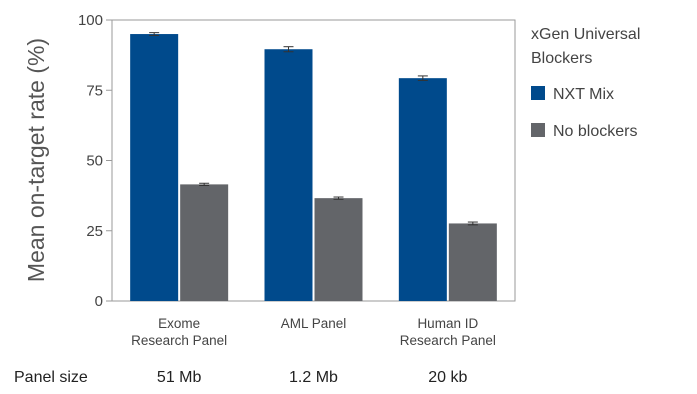  What do you see at coordinates (585, 34) in the screenshot?
I see `legend-title: xGen Universal` at bounding box center [585, 34].